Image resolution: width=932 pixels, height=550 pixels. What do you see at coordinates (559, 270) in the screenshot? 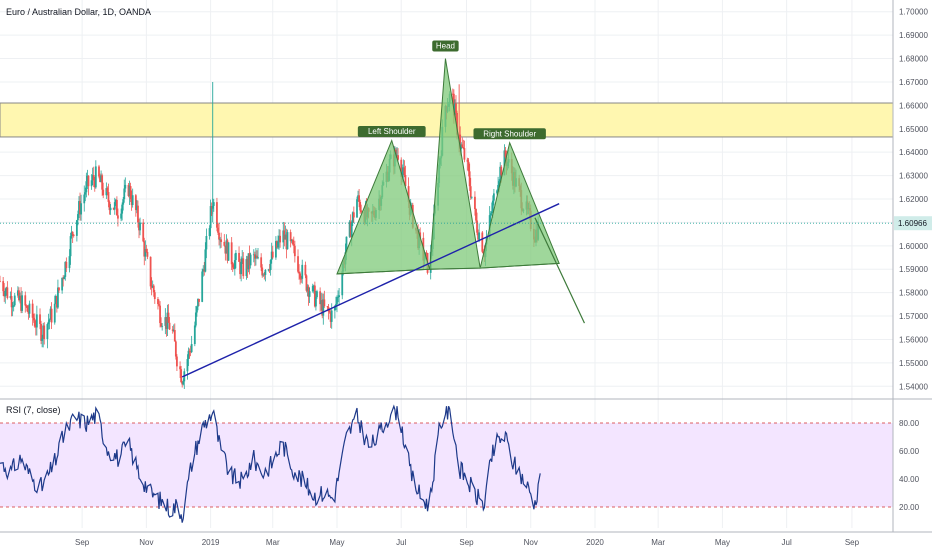
I see `projection-line` at bounding box center [559, 270].